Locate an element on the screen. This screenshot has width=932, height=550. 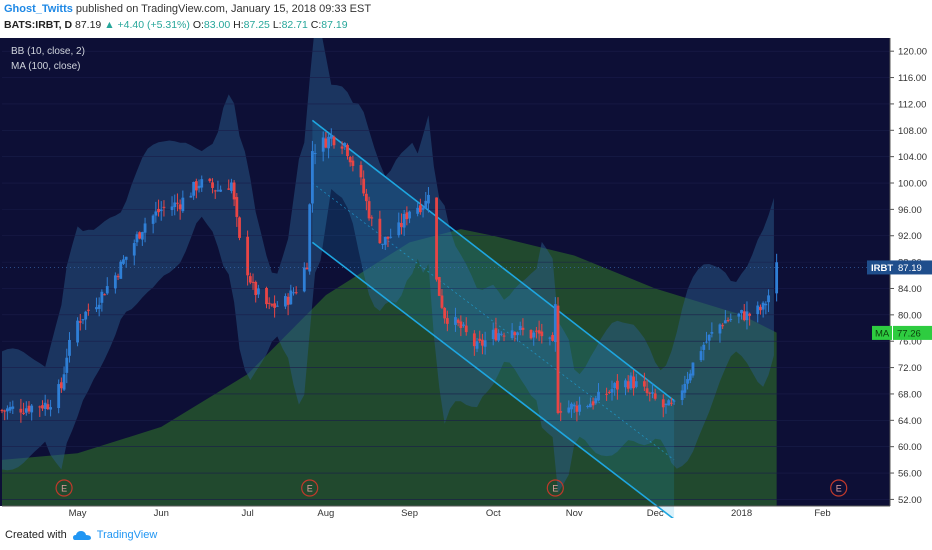
tradingview-brand: TradingView is located at coordinates (127, 535).